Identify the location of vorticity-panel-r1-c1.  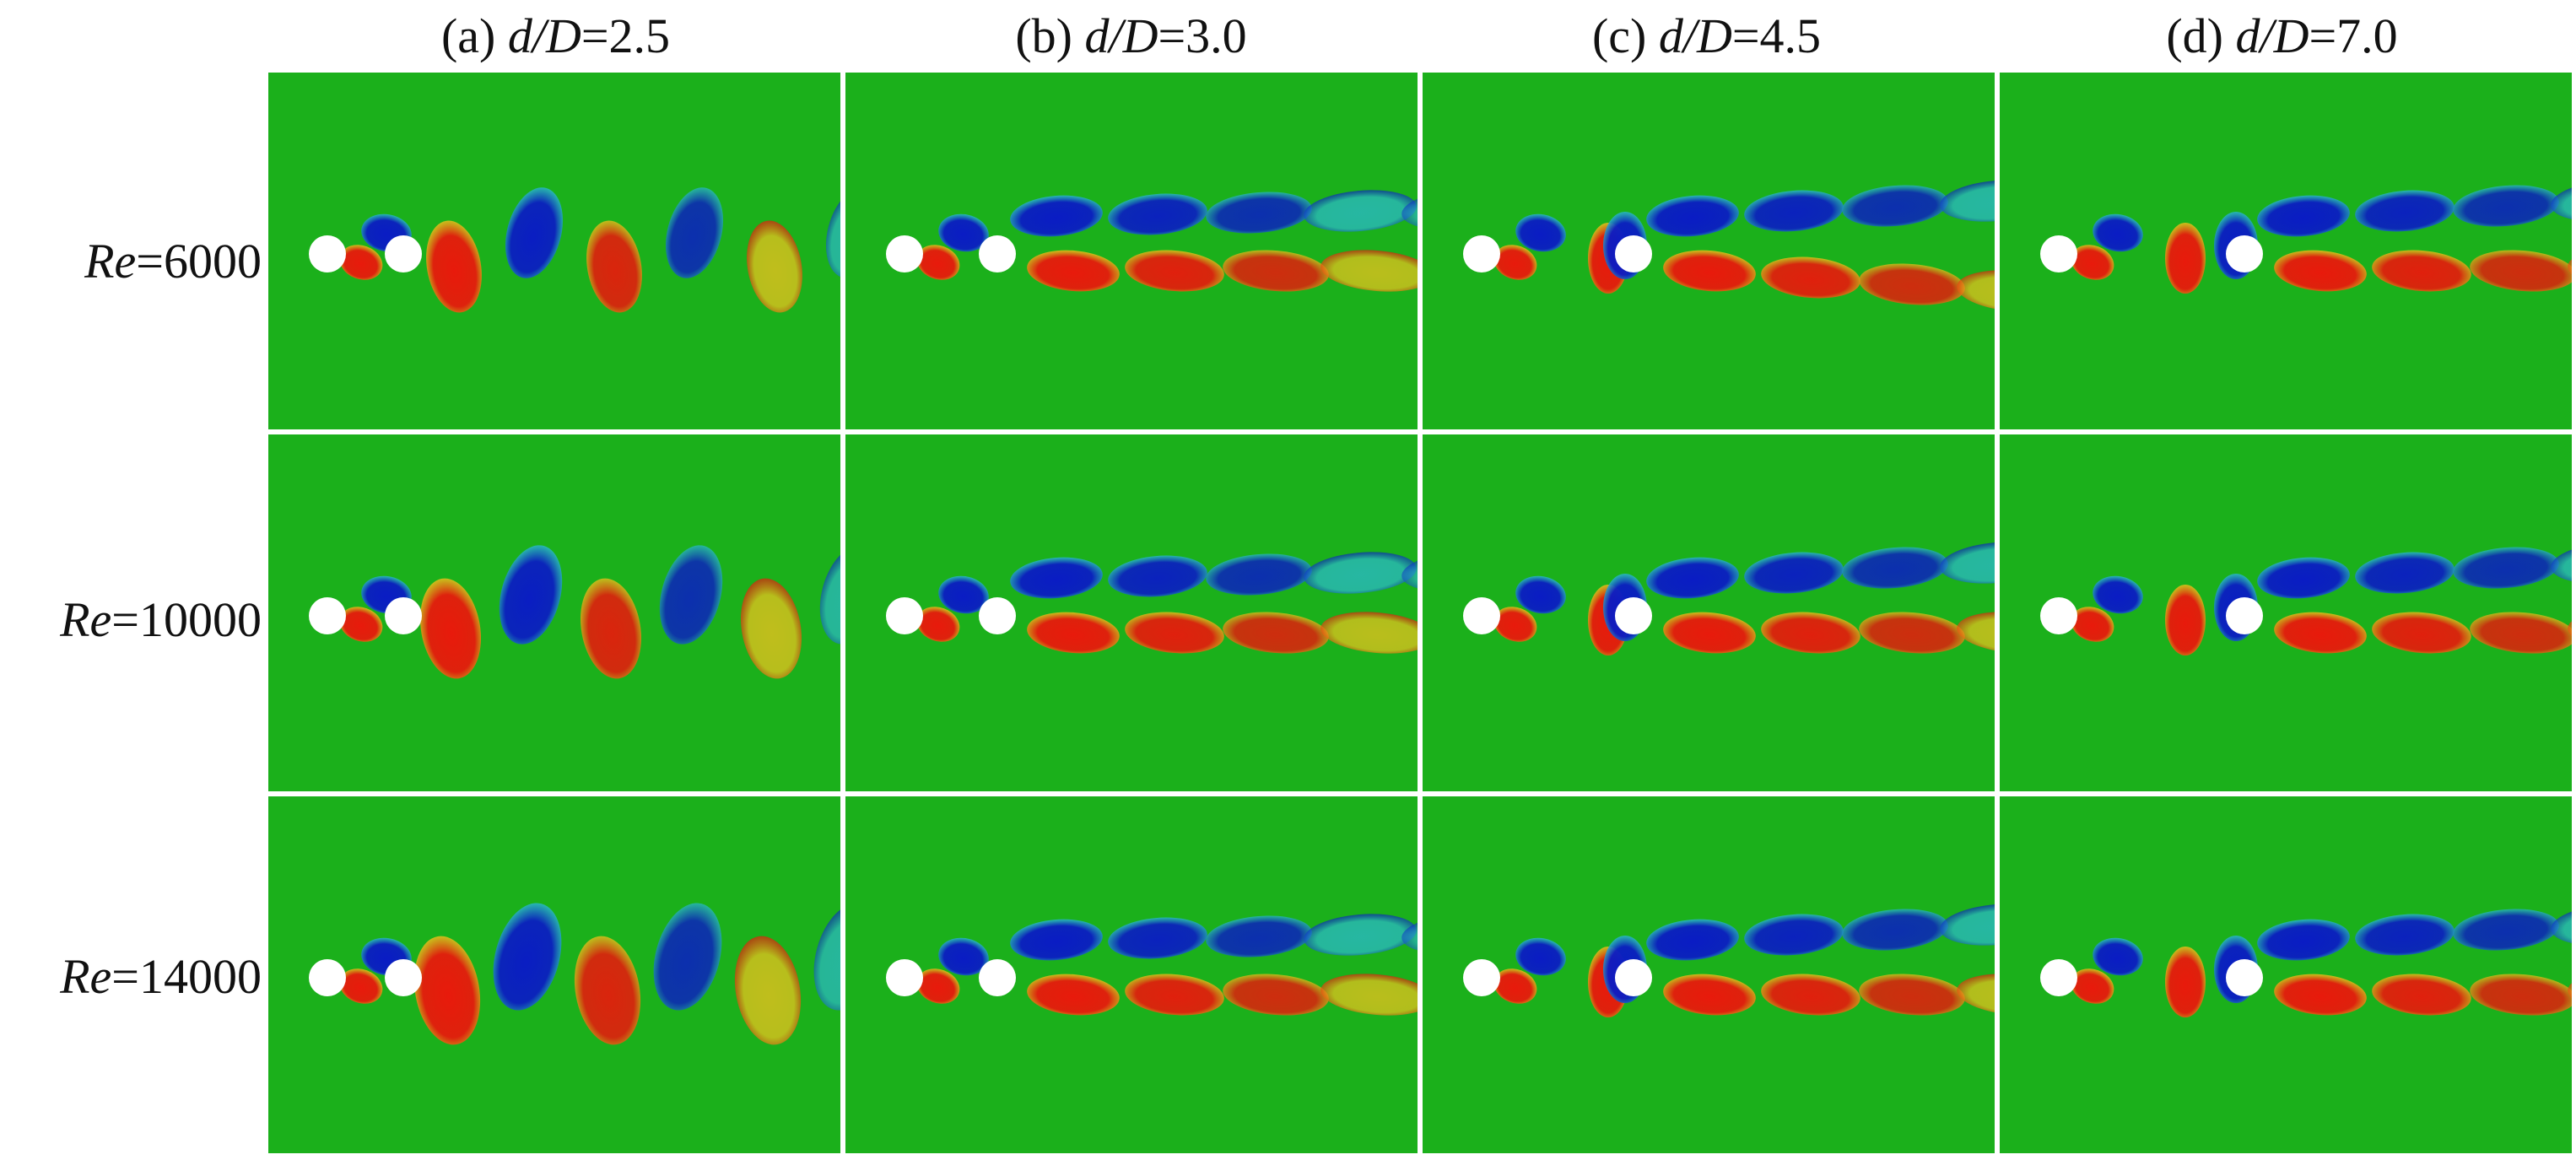
(554, 251).